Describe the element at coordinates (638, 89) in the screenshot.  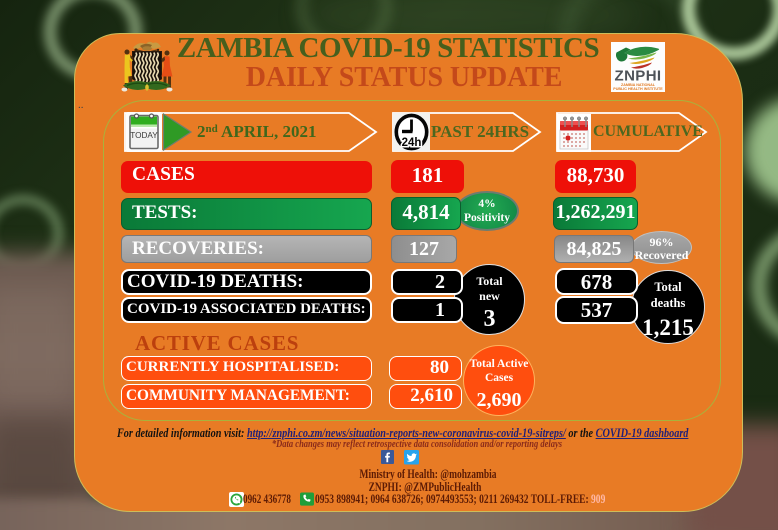
I see `svg-text: PUBLIC HEALTH INSTITUTE` at that location.